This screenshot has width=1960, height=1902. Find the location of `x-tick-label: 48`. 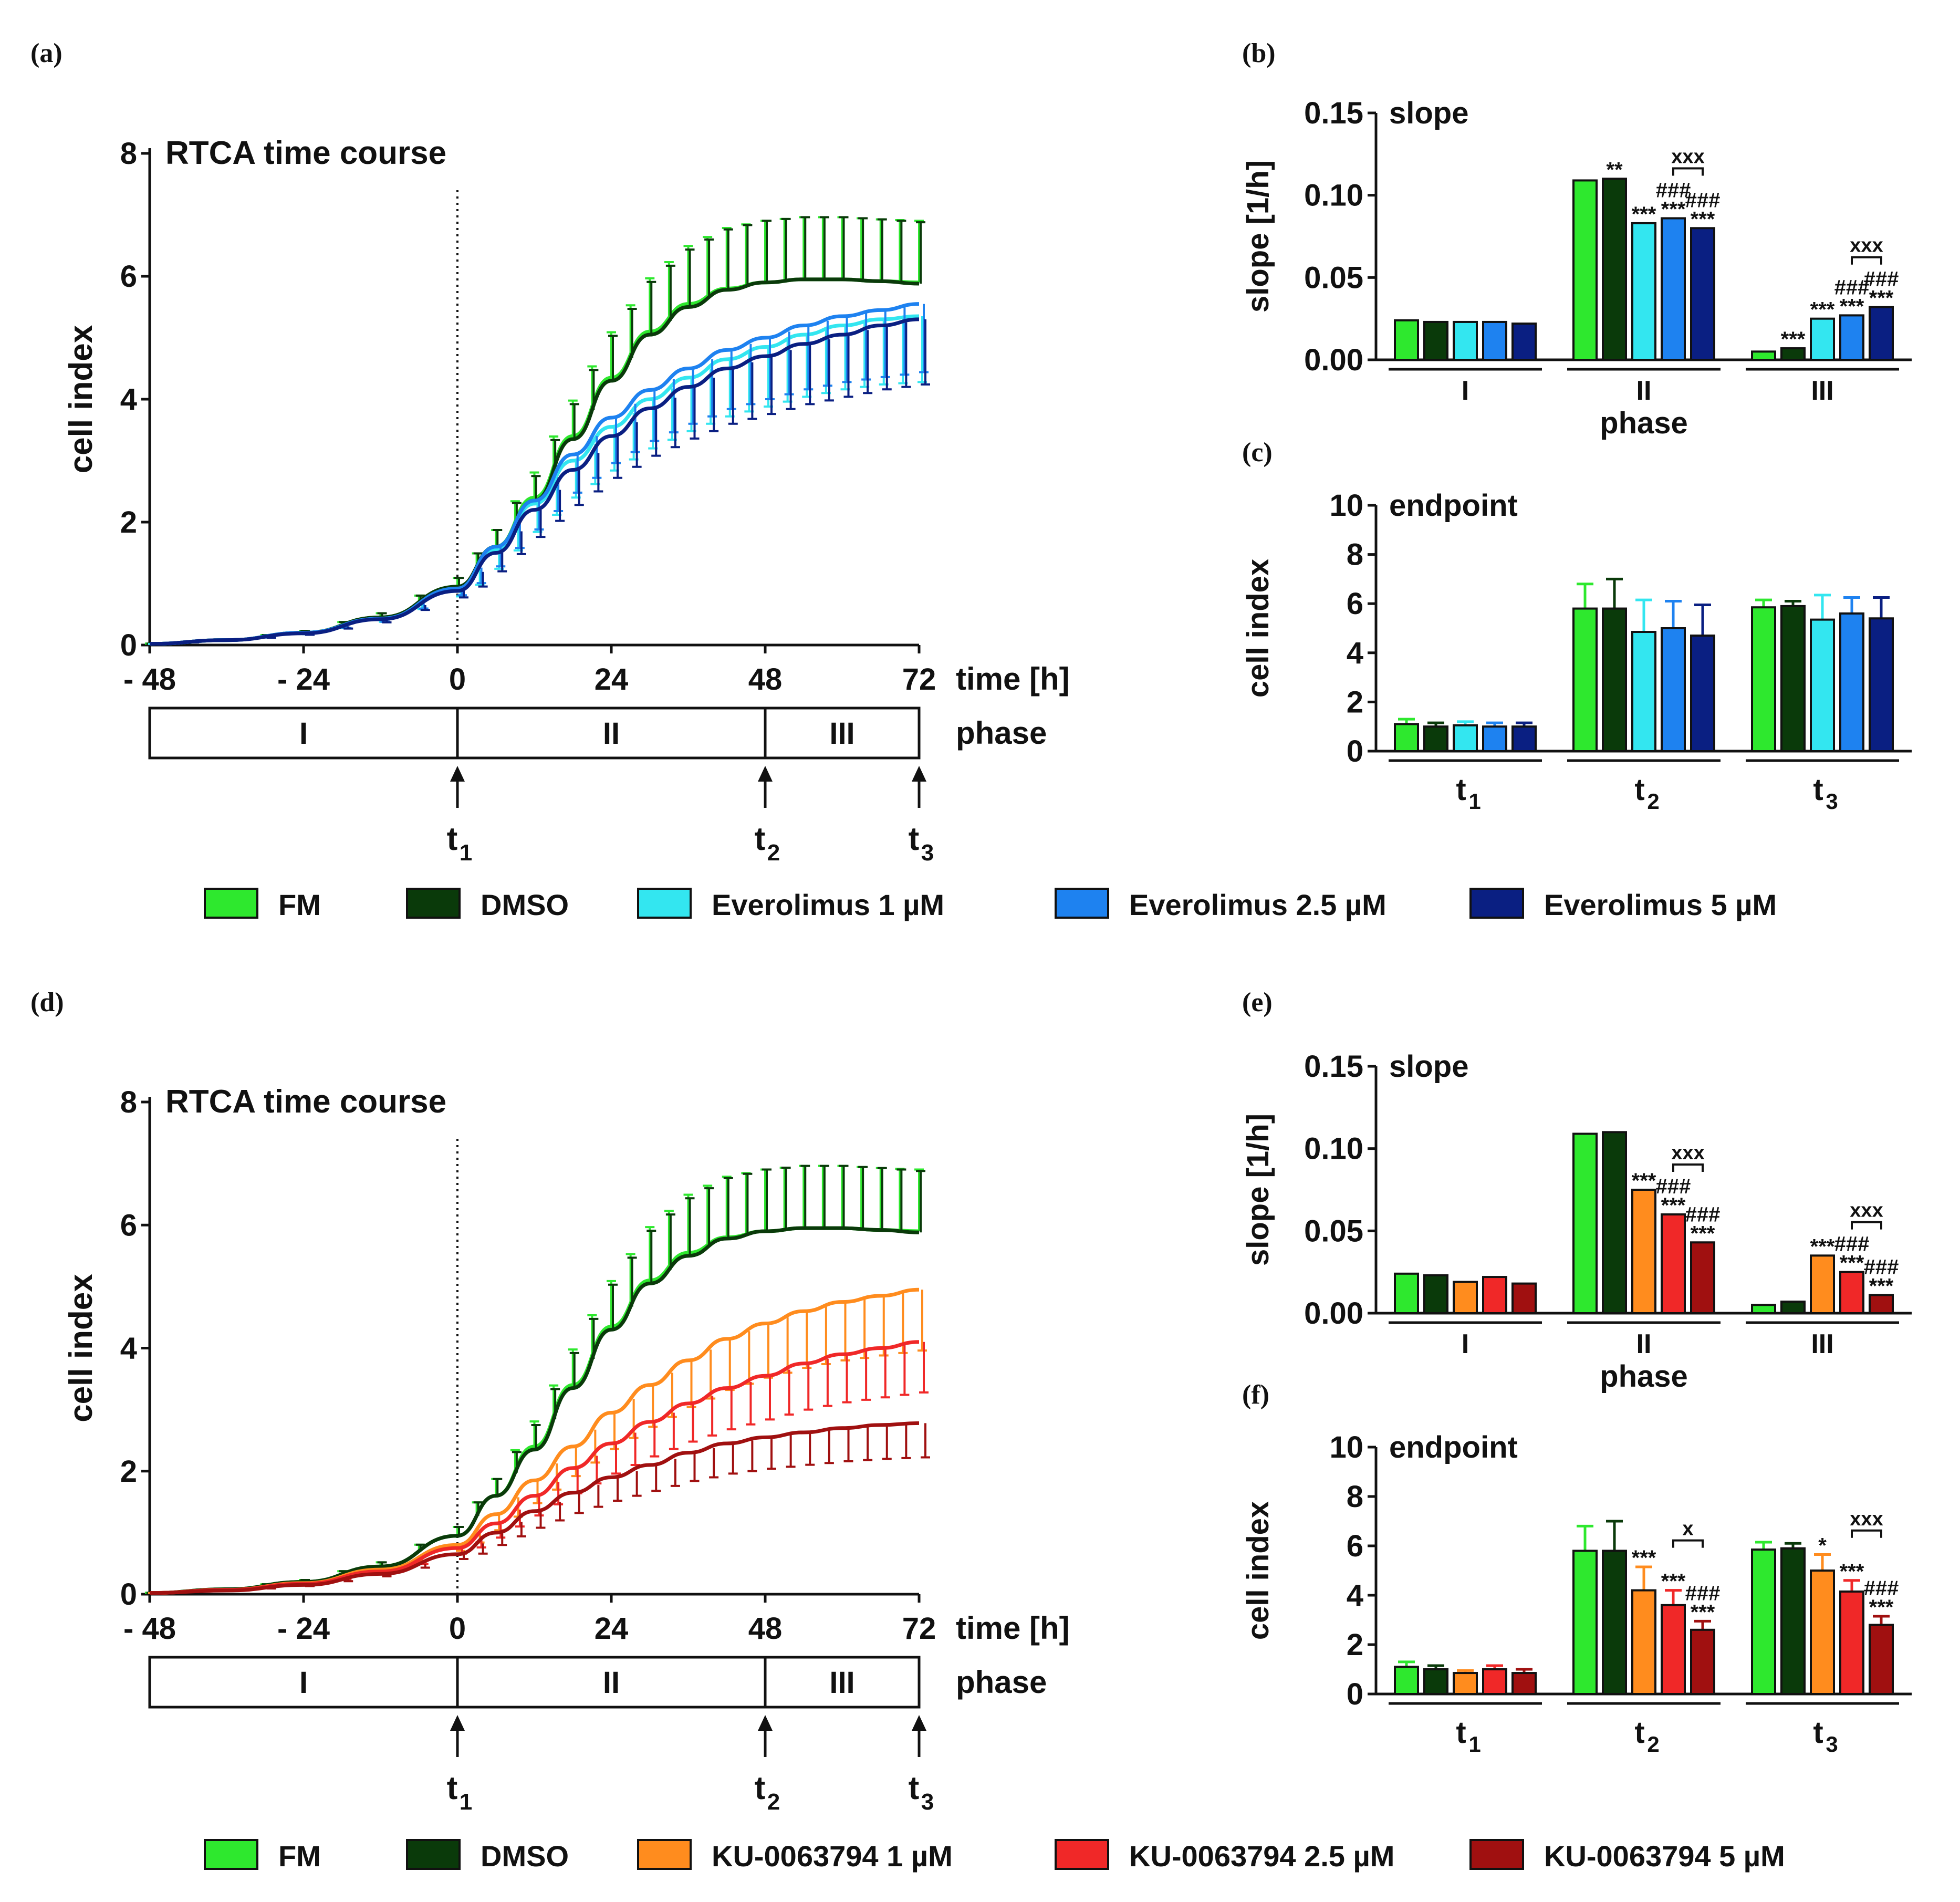

x-tick-label: 48 is located at coordinates (765, 679).